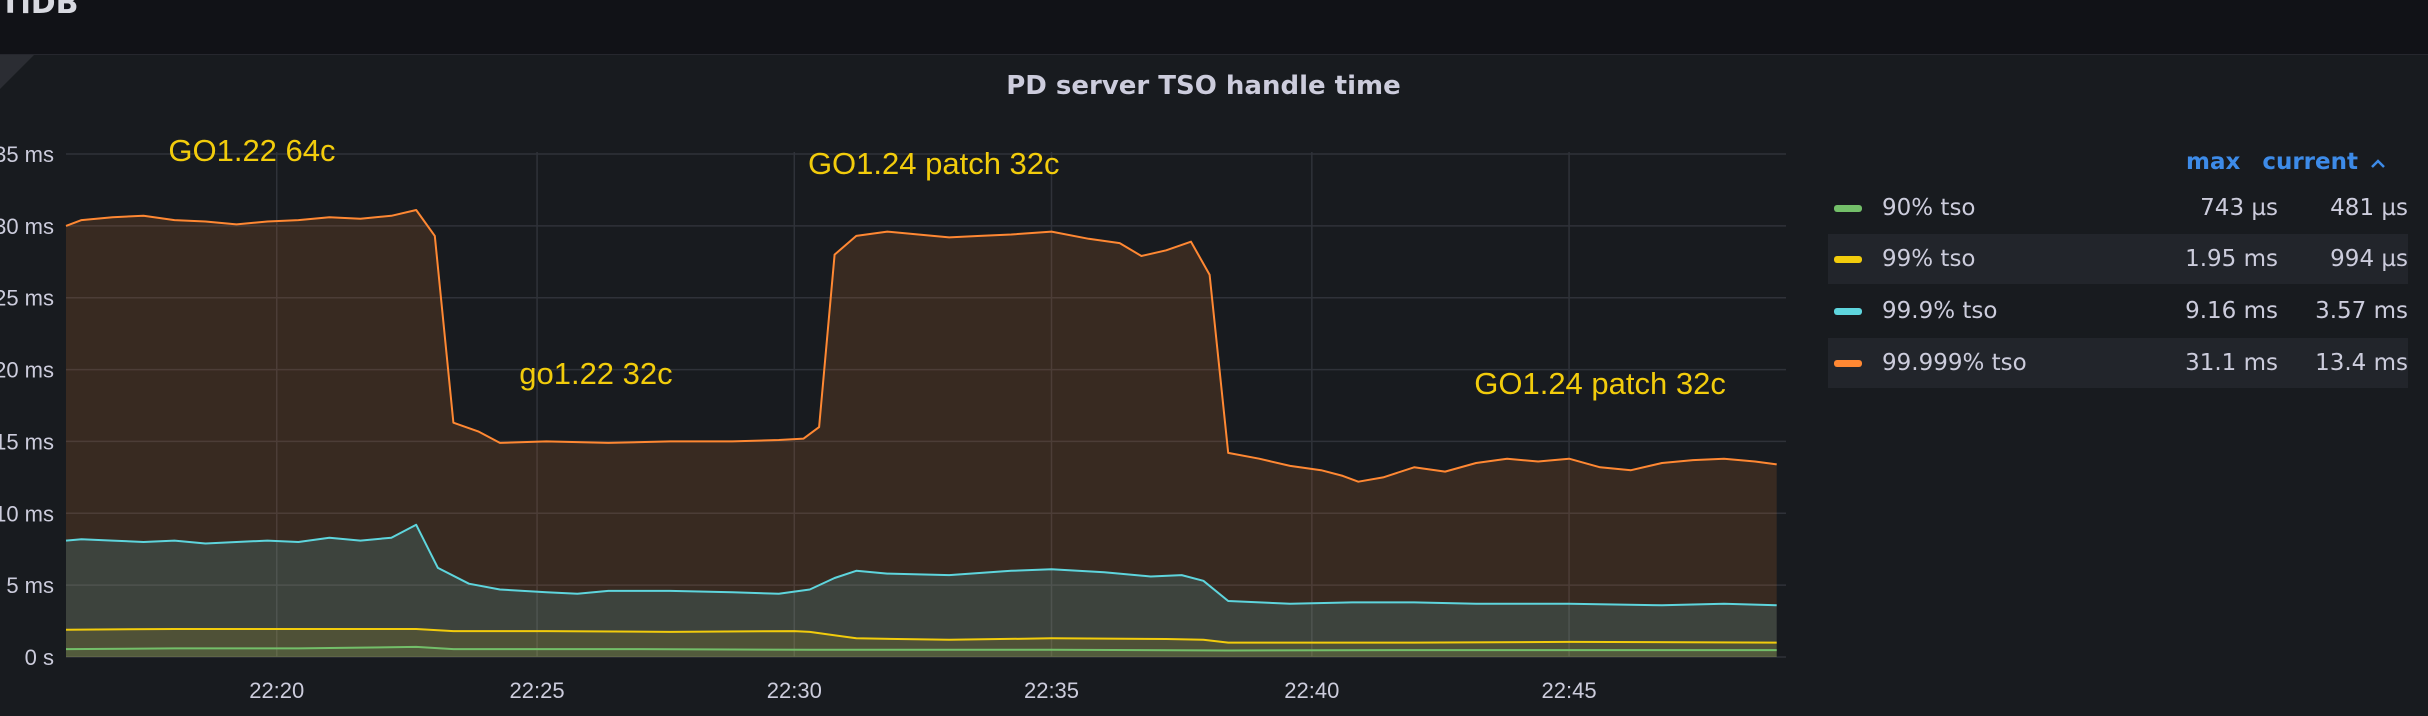 This screenshot has width=2428, height=716. Describe the element at coordinates (1203, 86) in the screenshot. I see `panel-title: PD server TSO handle time` at that location.